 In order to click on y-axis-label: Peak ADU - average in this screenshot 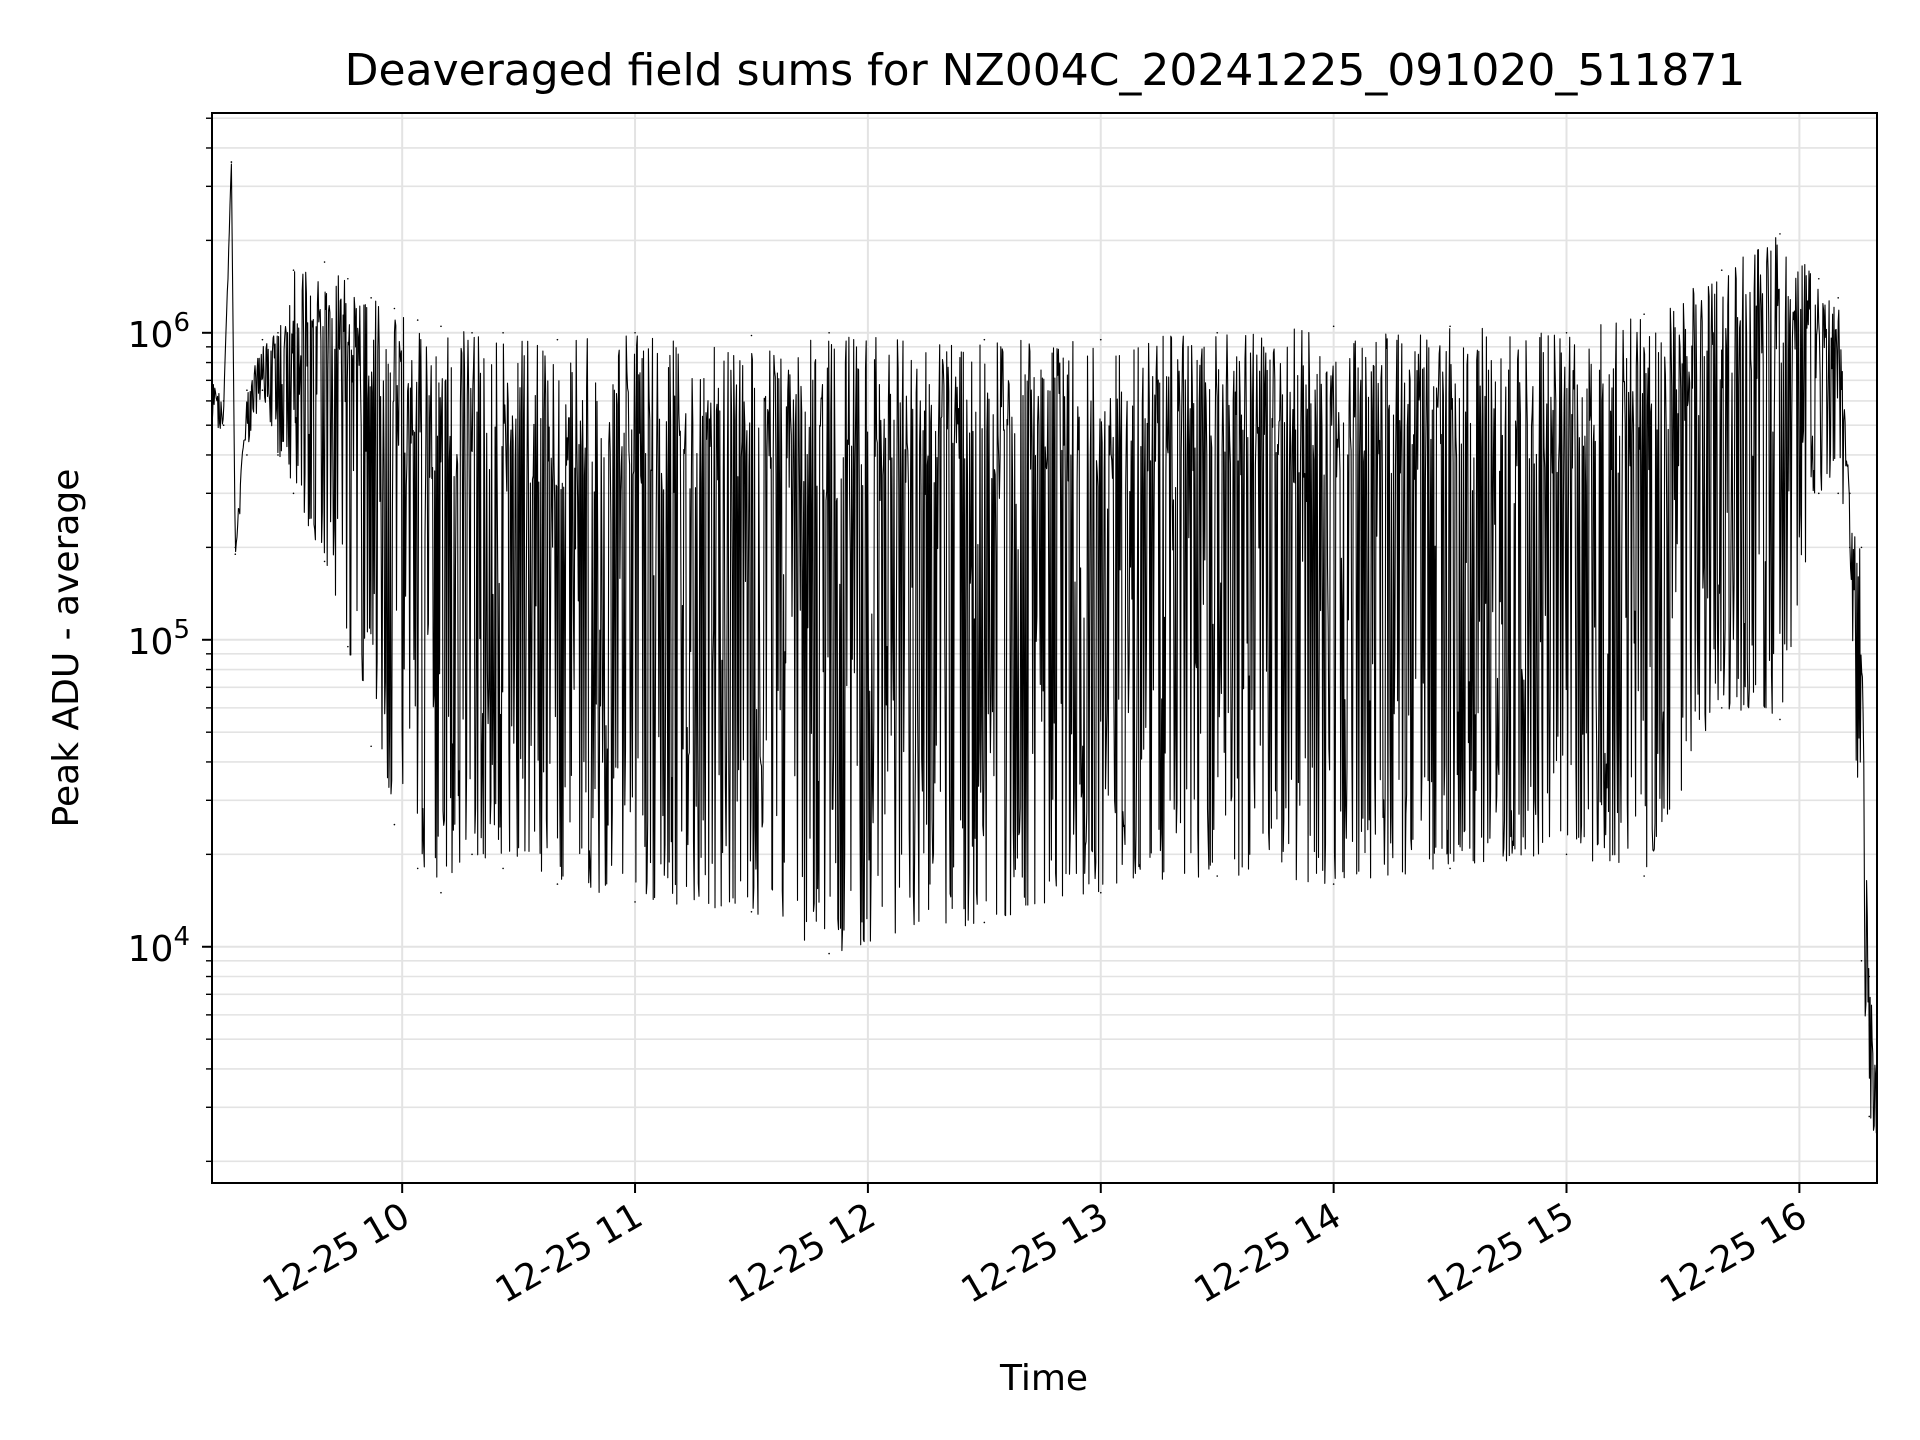, I will do `click(66, 648)`.